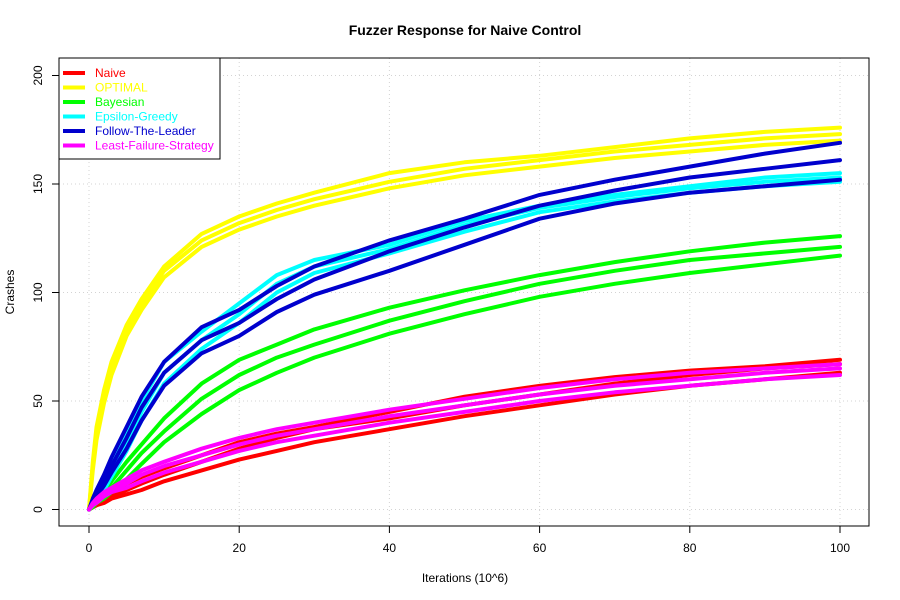 The height and width of the screenshot is (600, 900). I want to click on y-tick-label: 150, so click(38, 184).